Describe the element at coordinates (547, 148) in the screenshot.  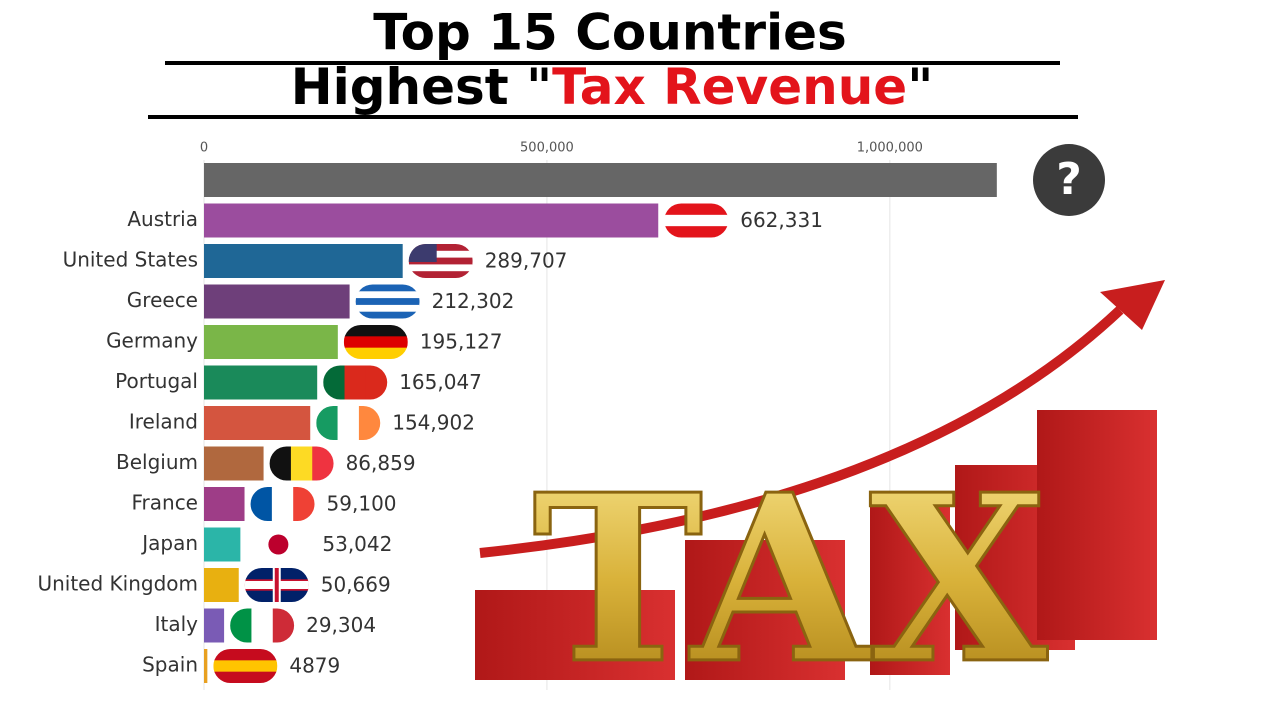
I see `x-tick-label: 500,000` at that location.